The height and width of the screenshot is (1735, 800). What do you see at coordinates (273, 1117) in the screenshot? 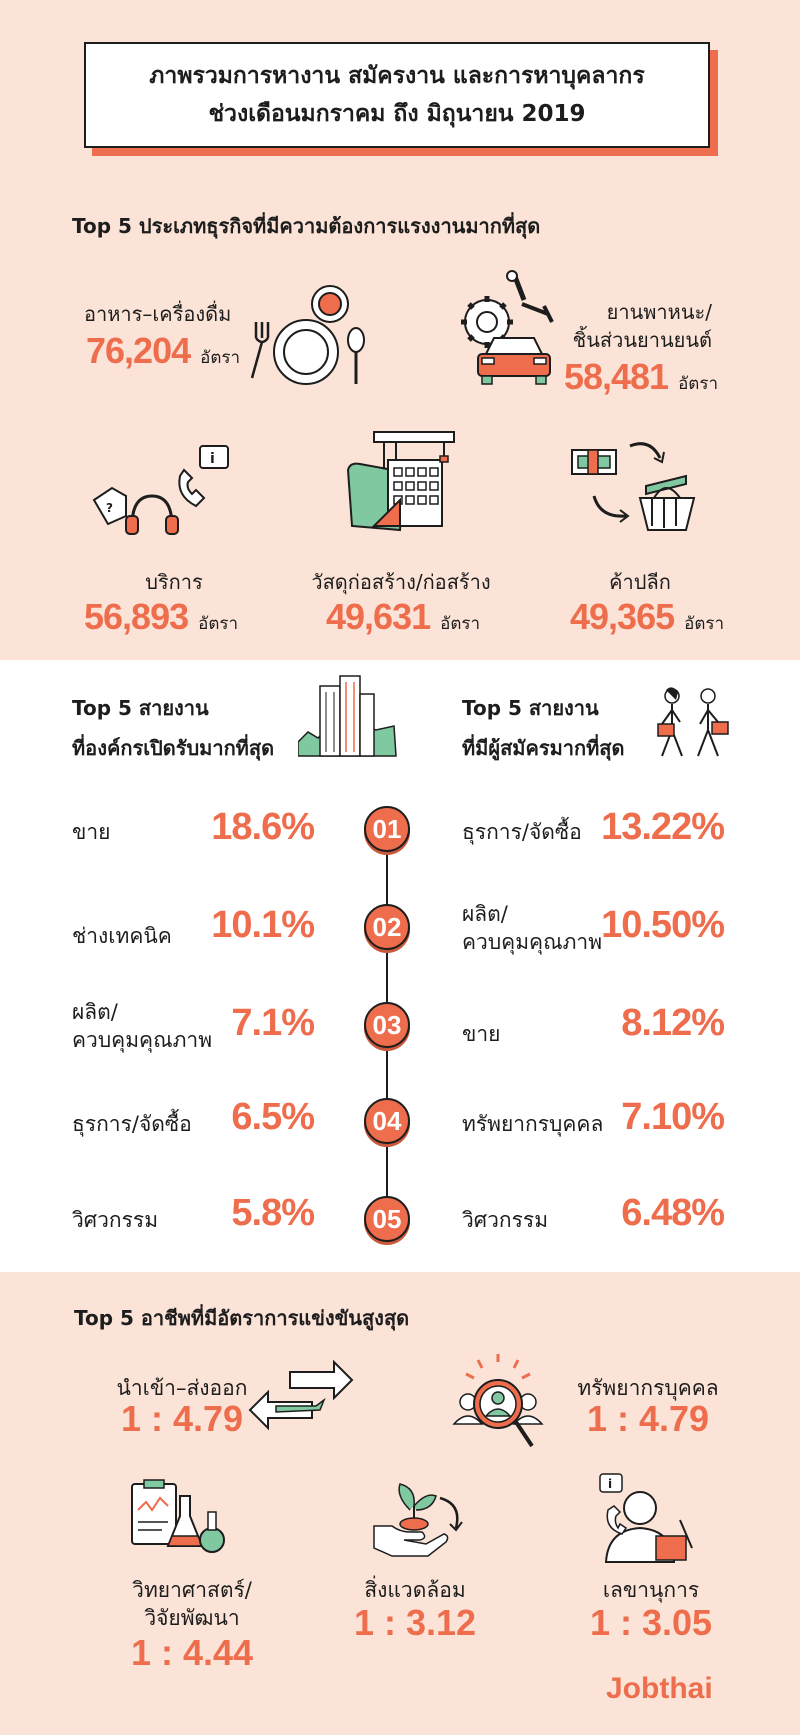
I see `left-rank-pct-4: 6.5%` at bounding box center [273, 1117].